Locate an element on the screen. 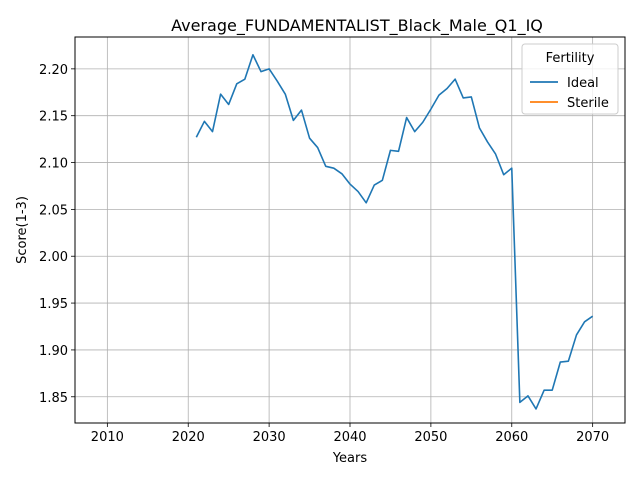 The width and height of the screenshot is (640, 480). y-tick-label: 1.90 is located at coordinates (53, 351).